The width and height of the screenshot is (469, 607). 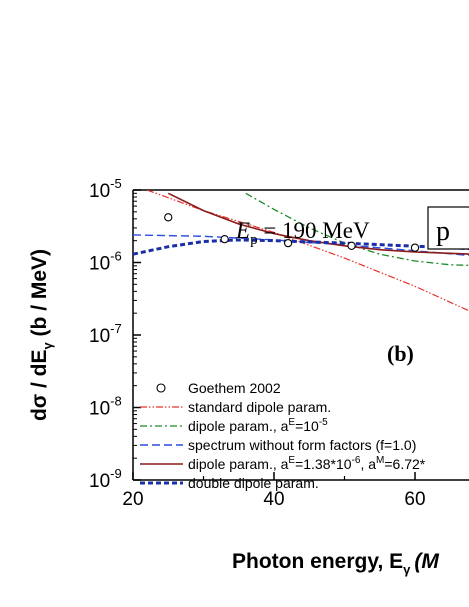 I want to click on x-tick-label-2: 60, so click(x=414, y=499).